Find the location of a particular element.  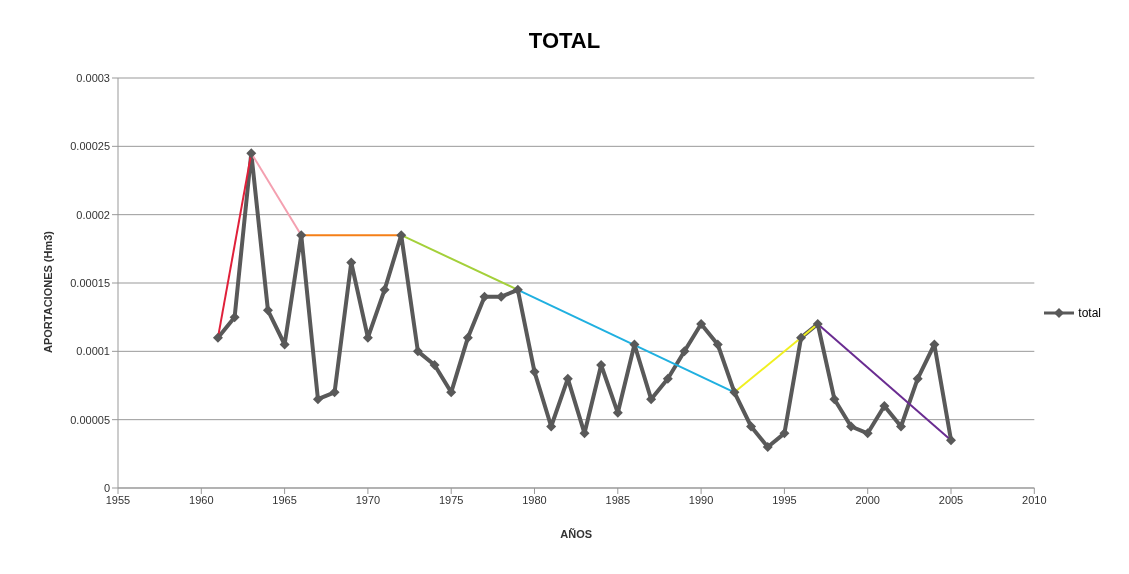

y-tick-label: 0.0002 is located at coordinates (93, 214).